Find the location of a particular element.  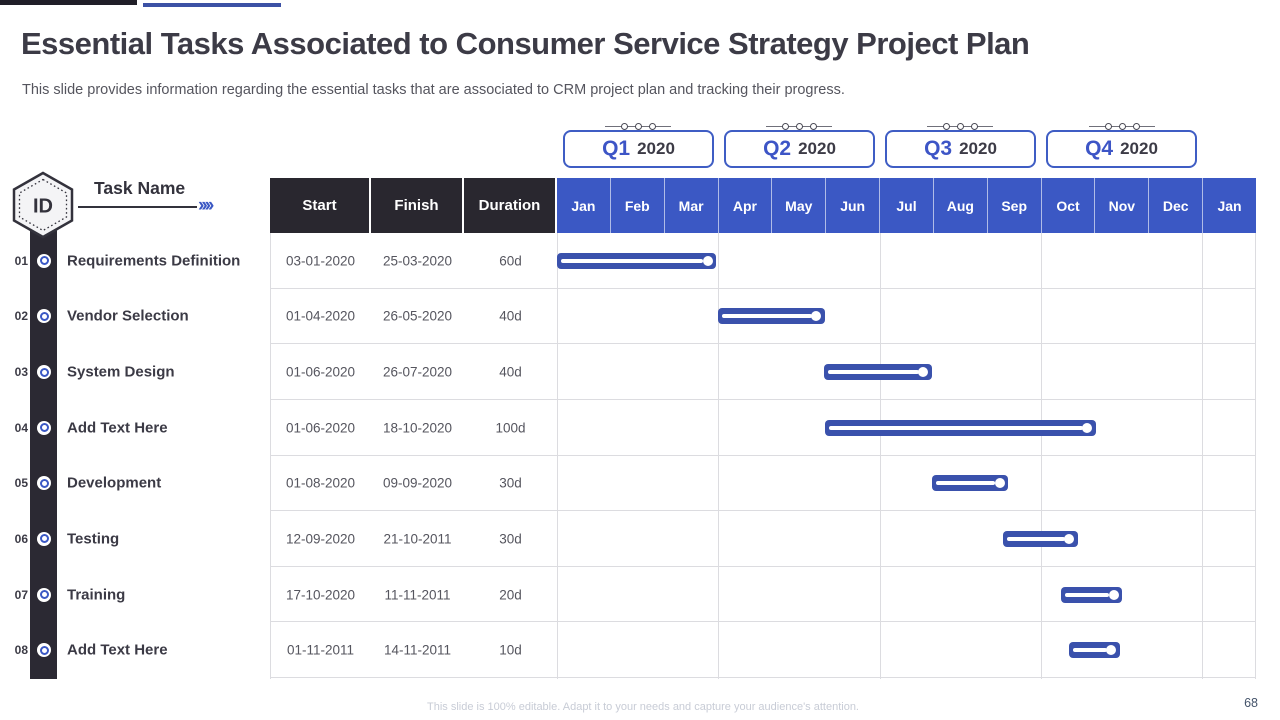

start-date: 01-11-2011 is located at coordinates (320, 650).